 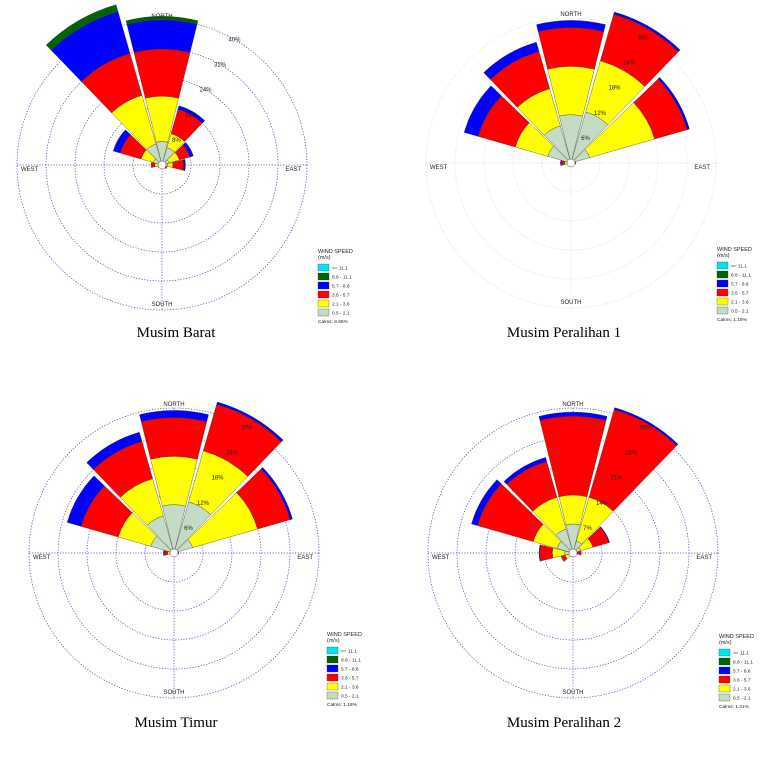 What do you see at coordinates (234, 40) in the screenshot?
I see `ring-label: 40%` at bounding box center [234, 40].